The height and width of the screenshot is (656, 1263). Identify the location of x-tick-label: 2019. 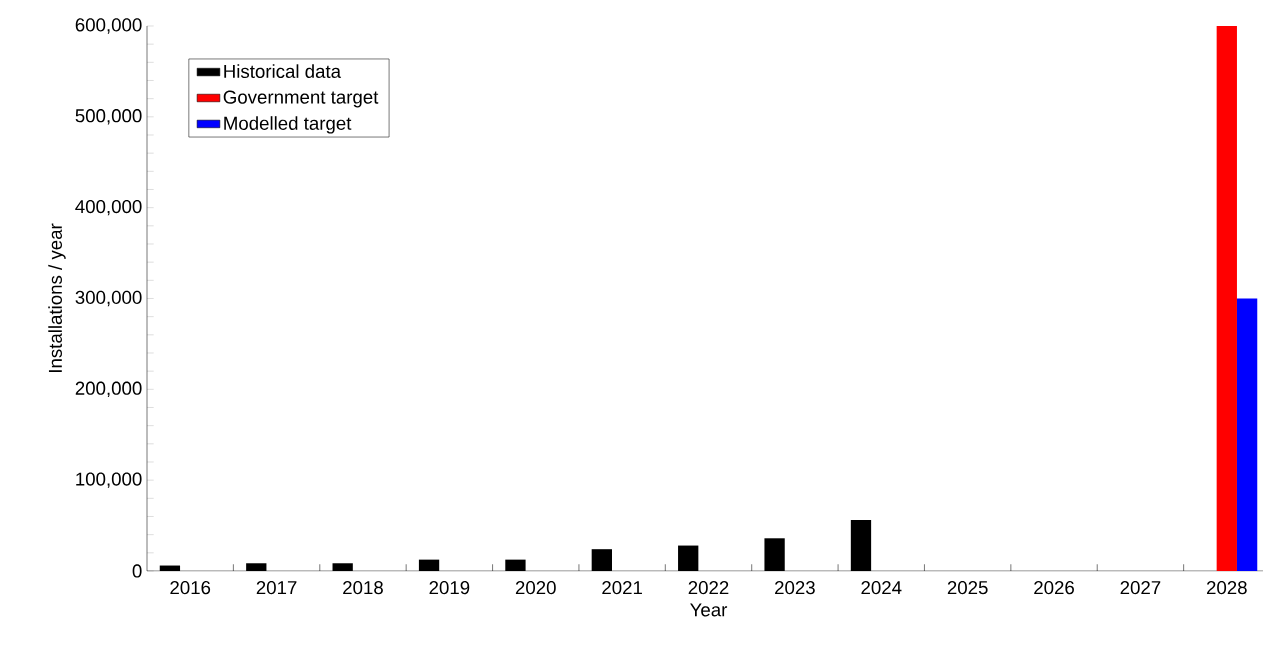
(449, 588).